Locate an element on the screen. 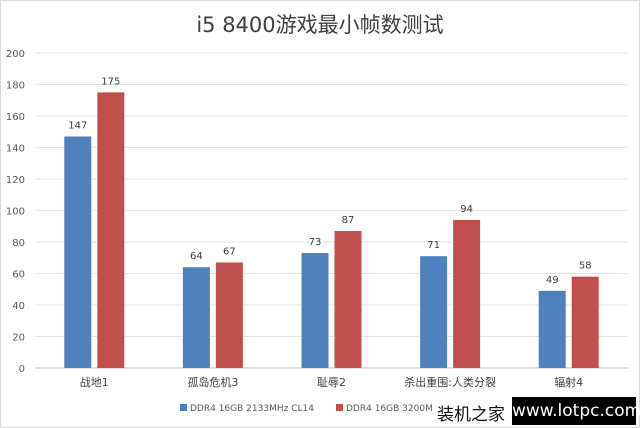 The width and height of the screenshot is (640, 428). x-tick-label: 耻辱2 is located at coordinates (331, 382).